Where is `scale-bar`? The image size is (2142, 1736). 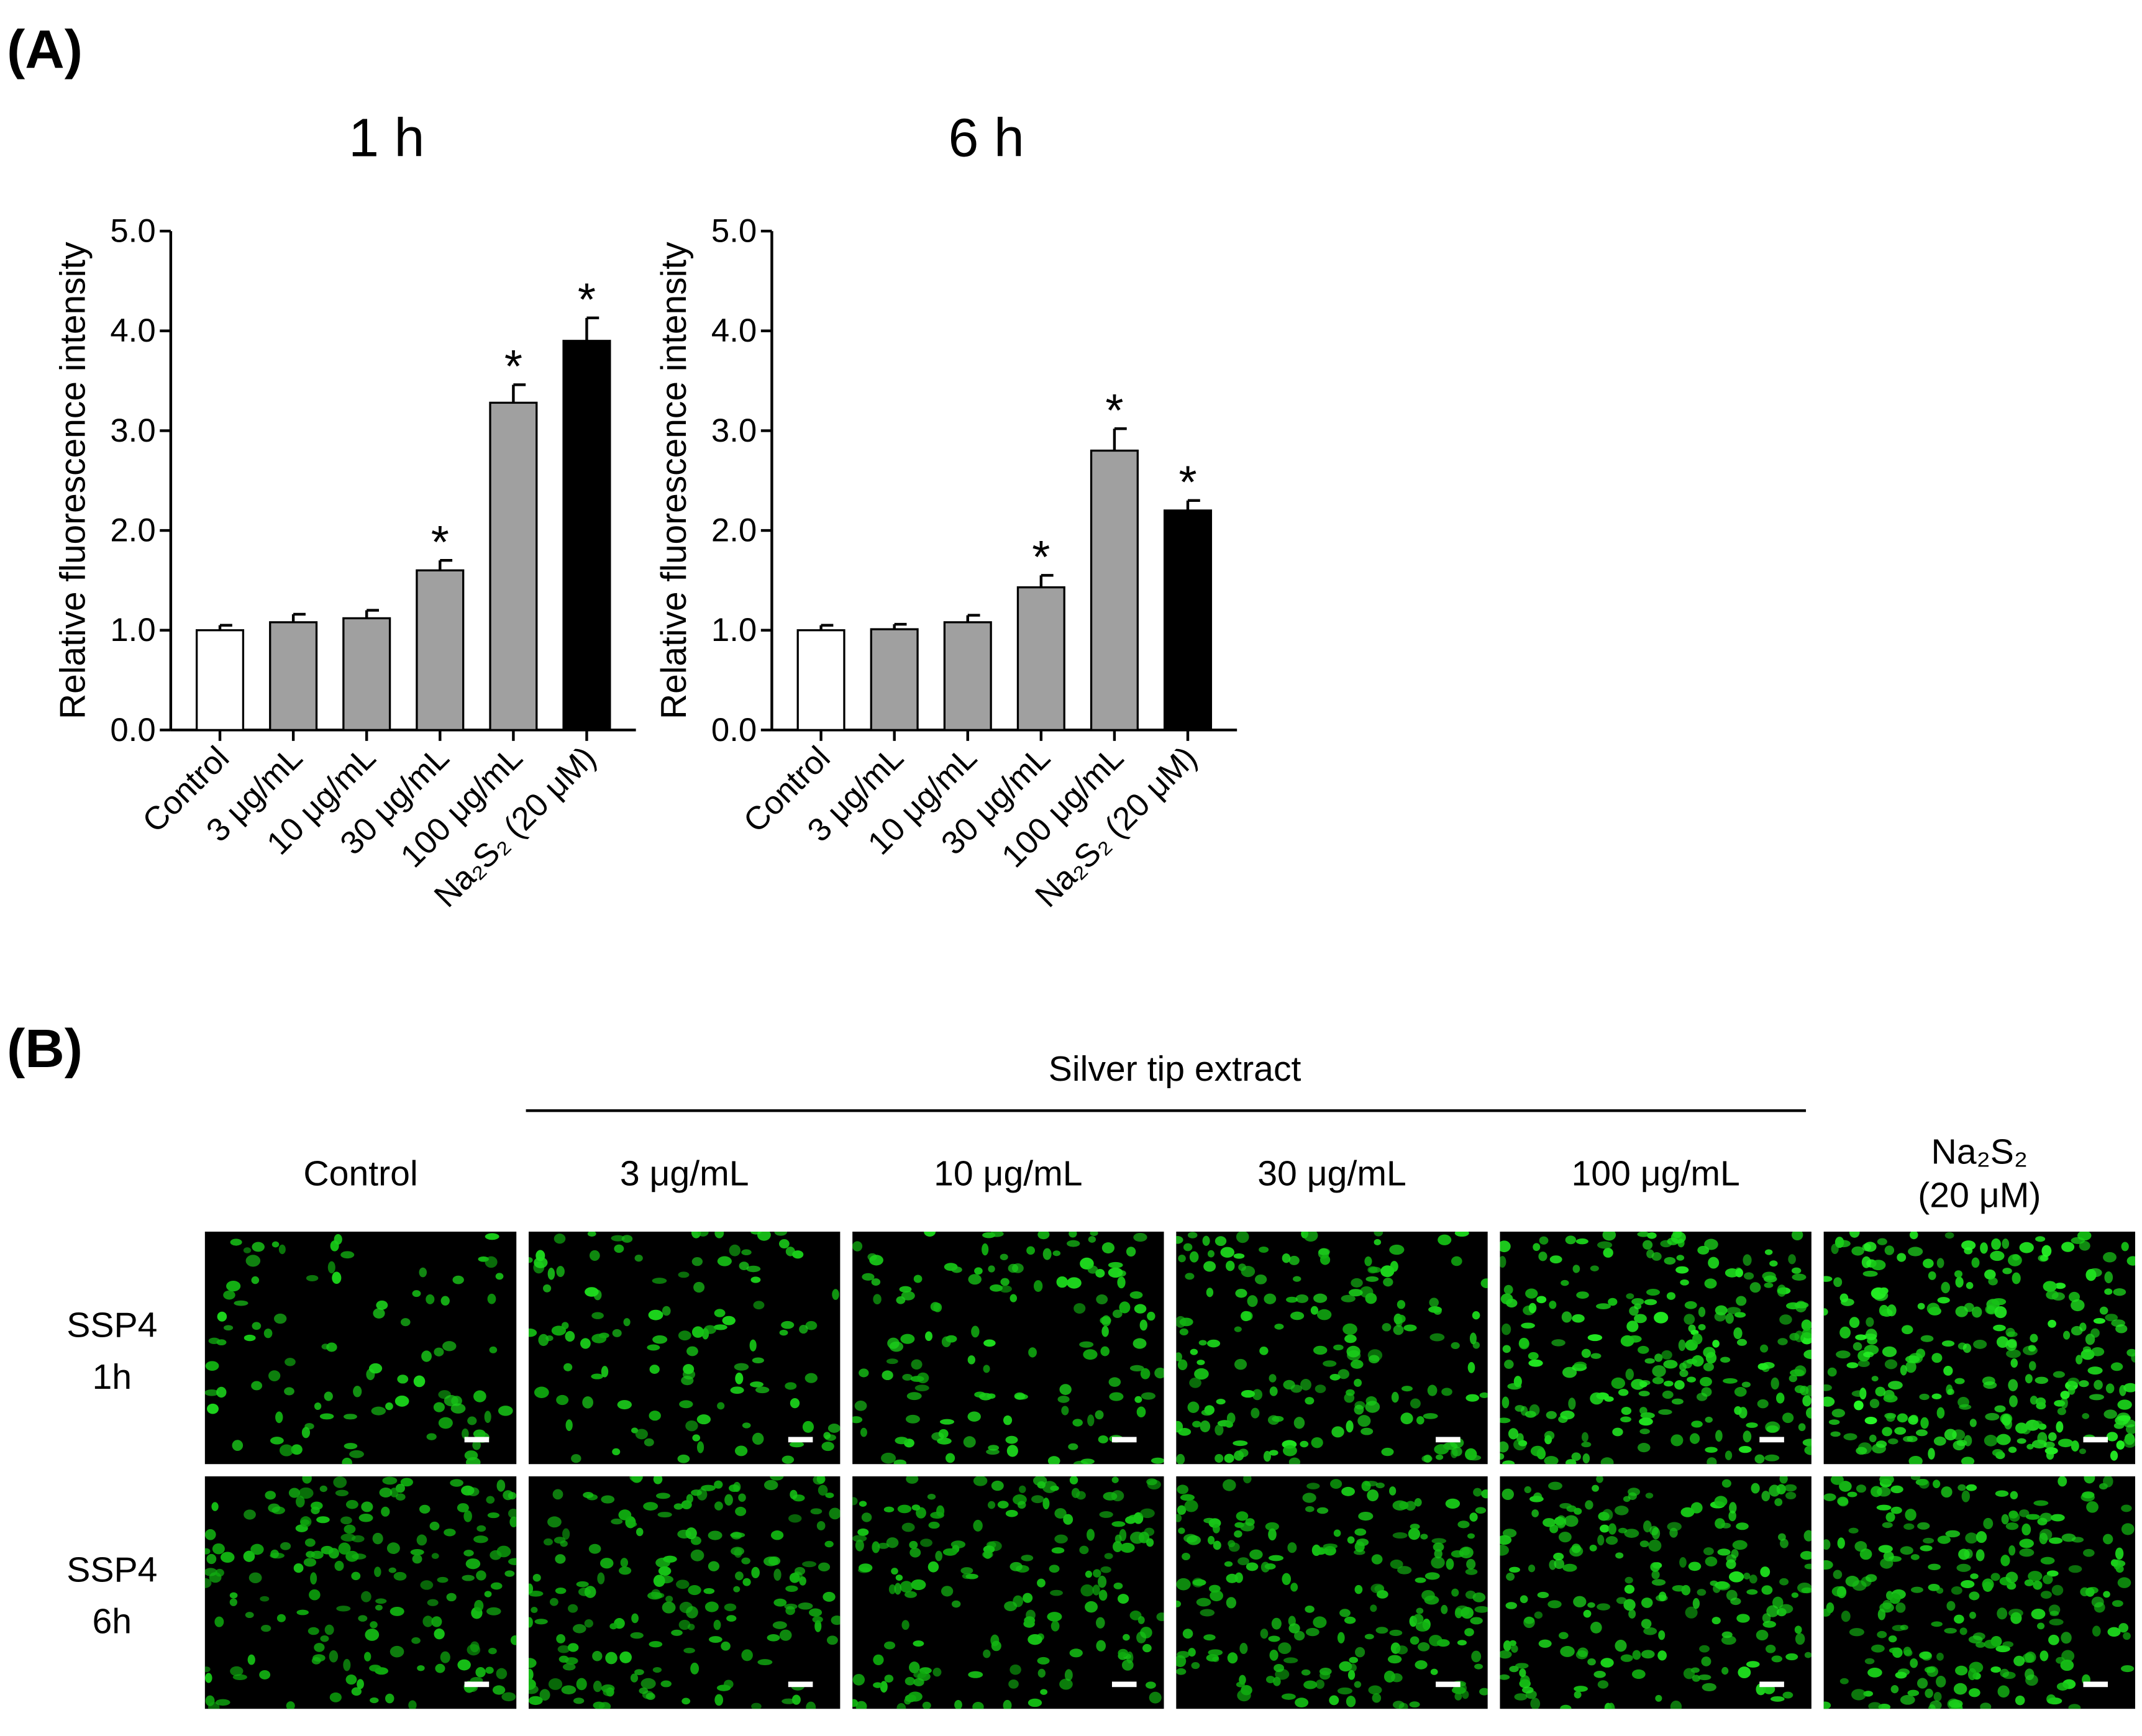
scale-bar is located at coordinates (477, 1684).